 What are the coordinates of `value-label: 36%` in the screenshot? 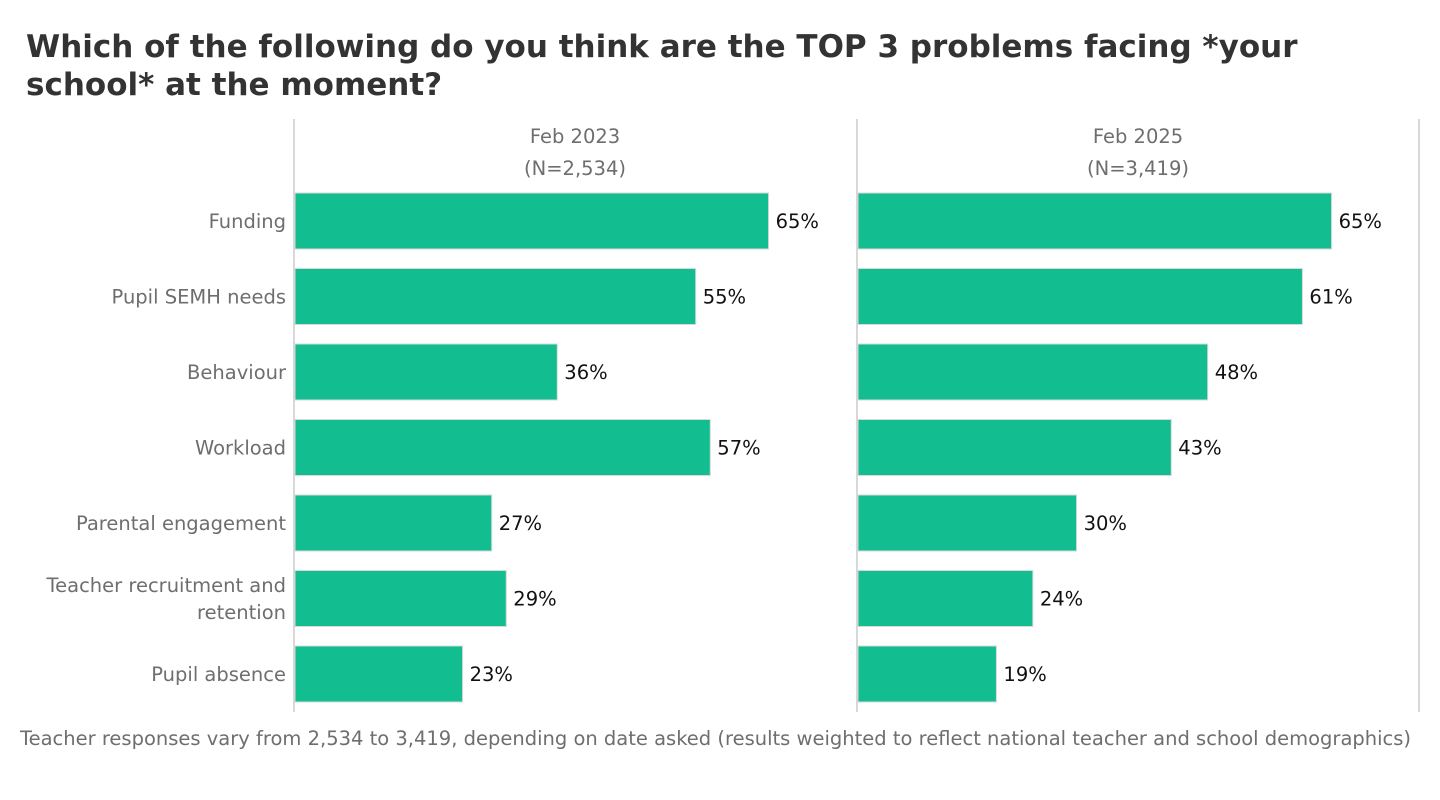 It's located at (585, 372).